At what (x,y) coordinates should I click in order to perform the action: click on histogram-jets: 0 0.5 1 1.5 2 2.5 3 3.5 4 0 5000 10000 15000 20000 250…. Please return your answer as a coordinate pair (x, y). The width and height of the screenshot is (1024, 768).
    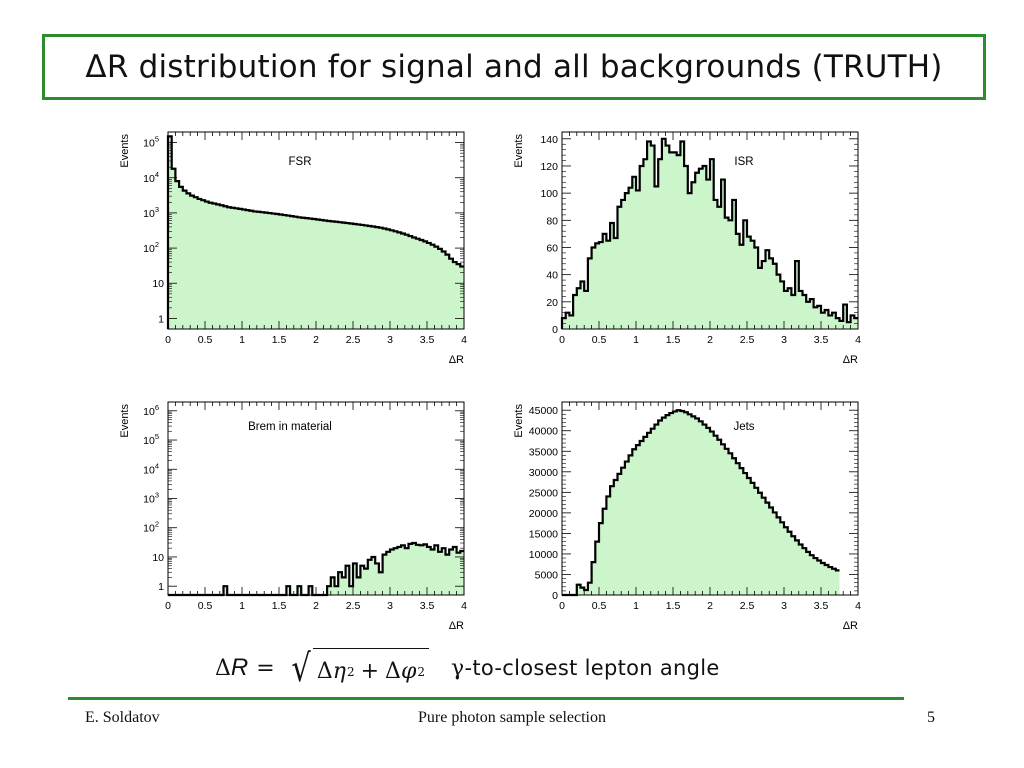
    Looking at the image, I should click on (687, 516).